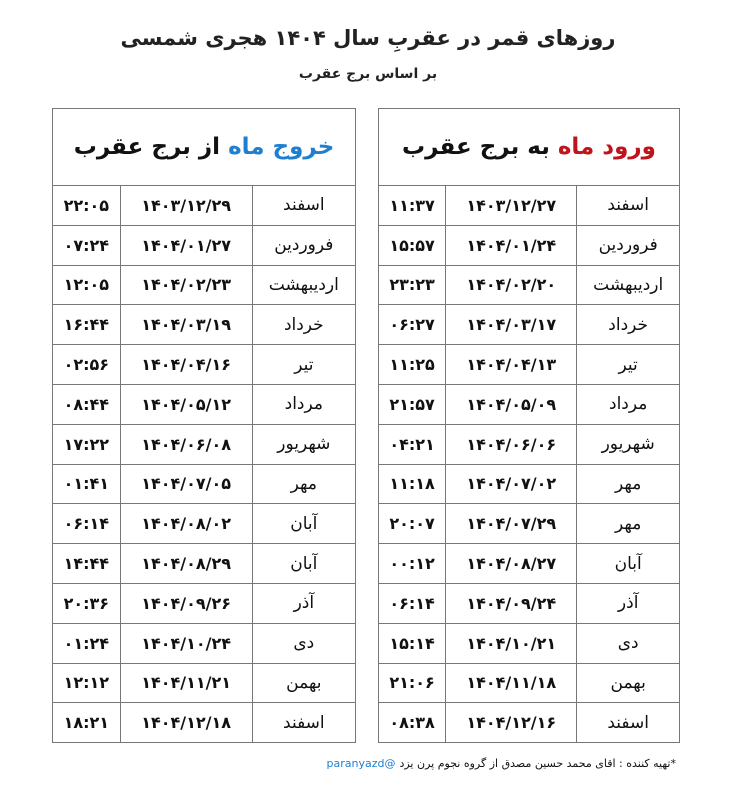 This screenshot has width=736, height=800. Describe the element at coordinates (186, 285) in the screenshot. I see `date-cell: ۱۴۰۴/۰۲/۲۳` at that location.